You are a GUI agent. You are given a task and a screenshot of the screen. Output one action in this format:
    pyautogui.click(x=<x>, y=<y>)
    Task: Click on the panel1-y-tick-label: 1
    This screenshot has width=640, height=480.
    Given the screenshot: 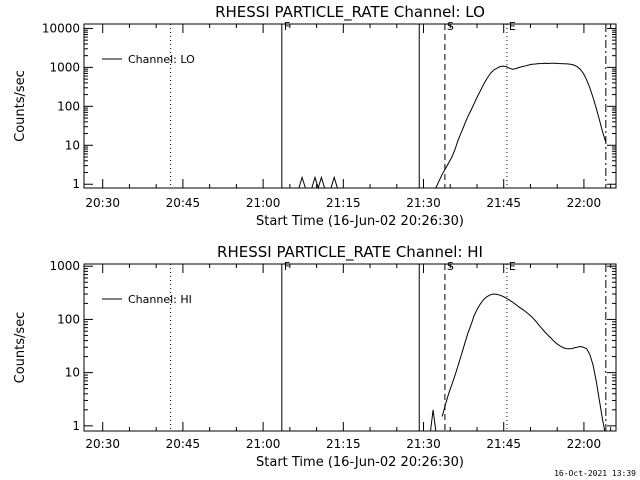 What is the action you would take?
    pyautogui.click(x=76, y=184)
    